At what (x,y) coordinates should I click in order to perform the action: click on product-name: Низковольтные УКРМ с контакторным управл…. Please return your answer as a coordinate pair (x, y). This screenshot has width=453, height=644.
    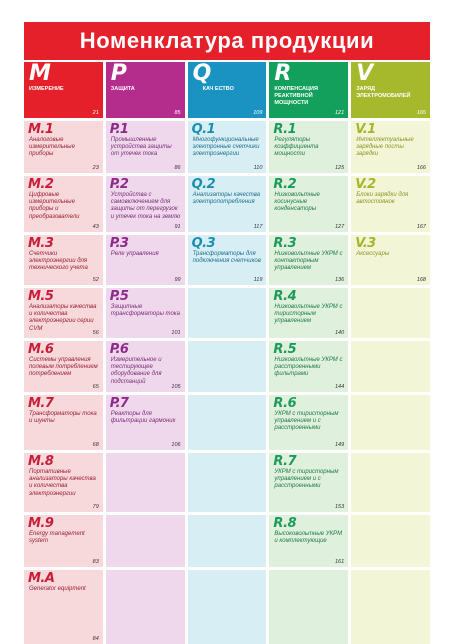
    Looking at the image, I should click on (308, 261).